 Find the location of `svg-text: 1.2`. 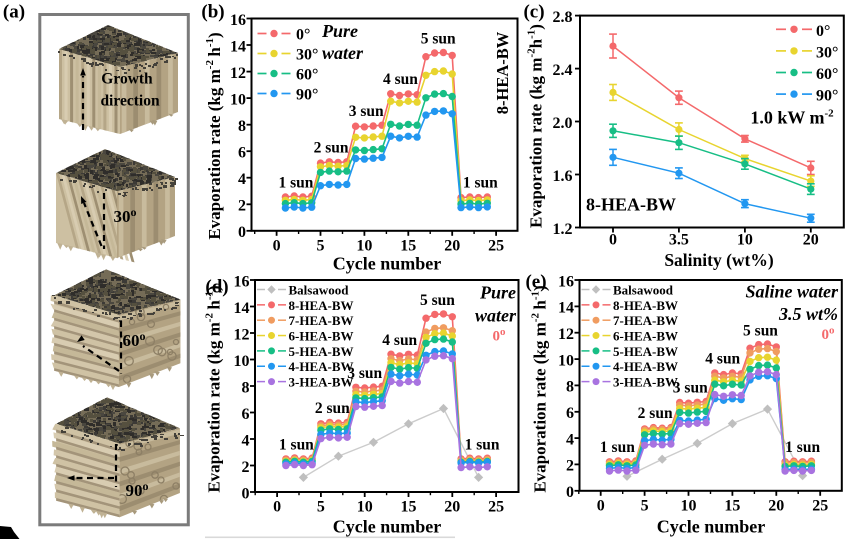

svg-text: 1.2 is located at coordinates (563, 229).